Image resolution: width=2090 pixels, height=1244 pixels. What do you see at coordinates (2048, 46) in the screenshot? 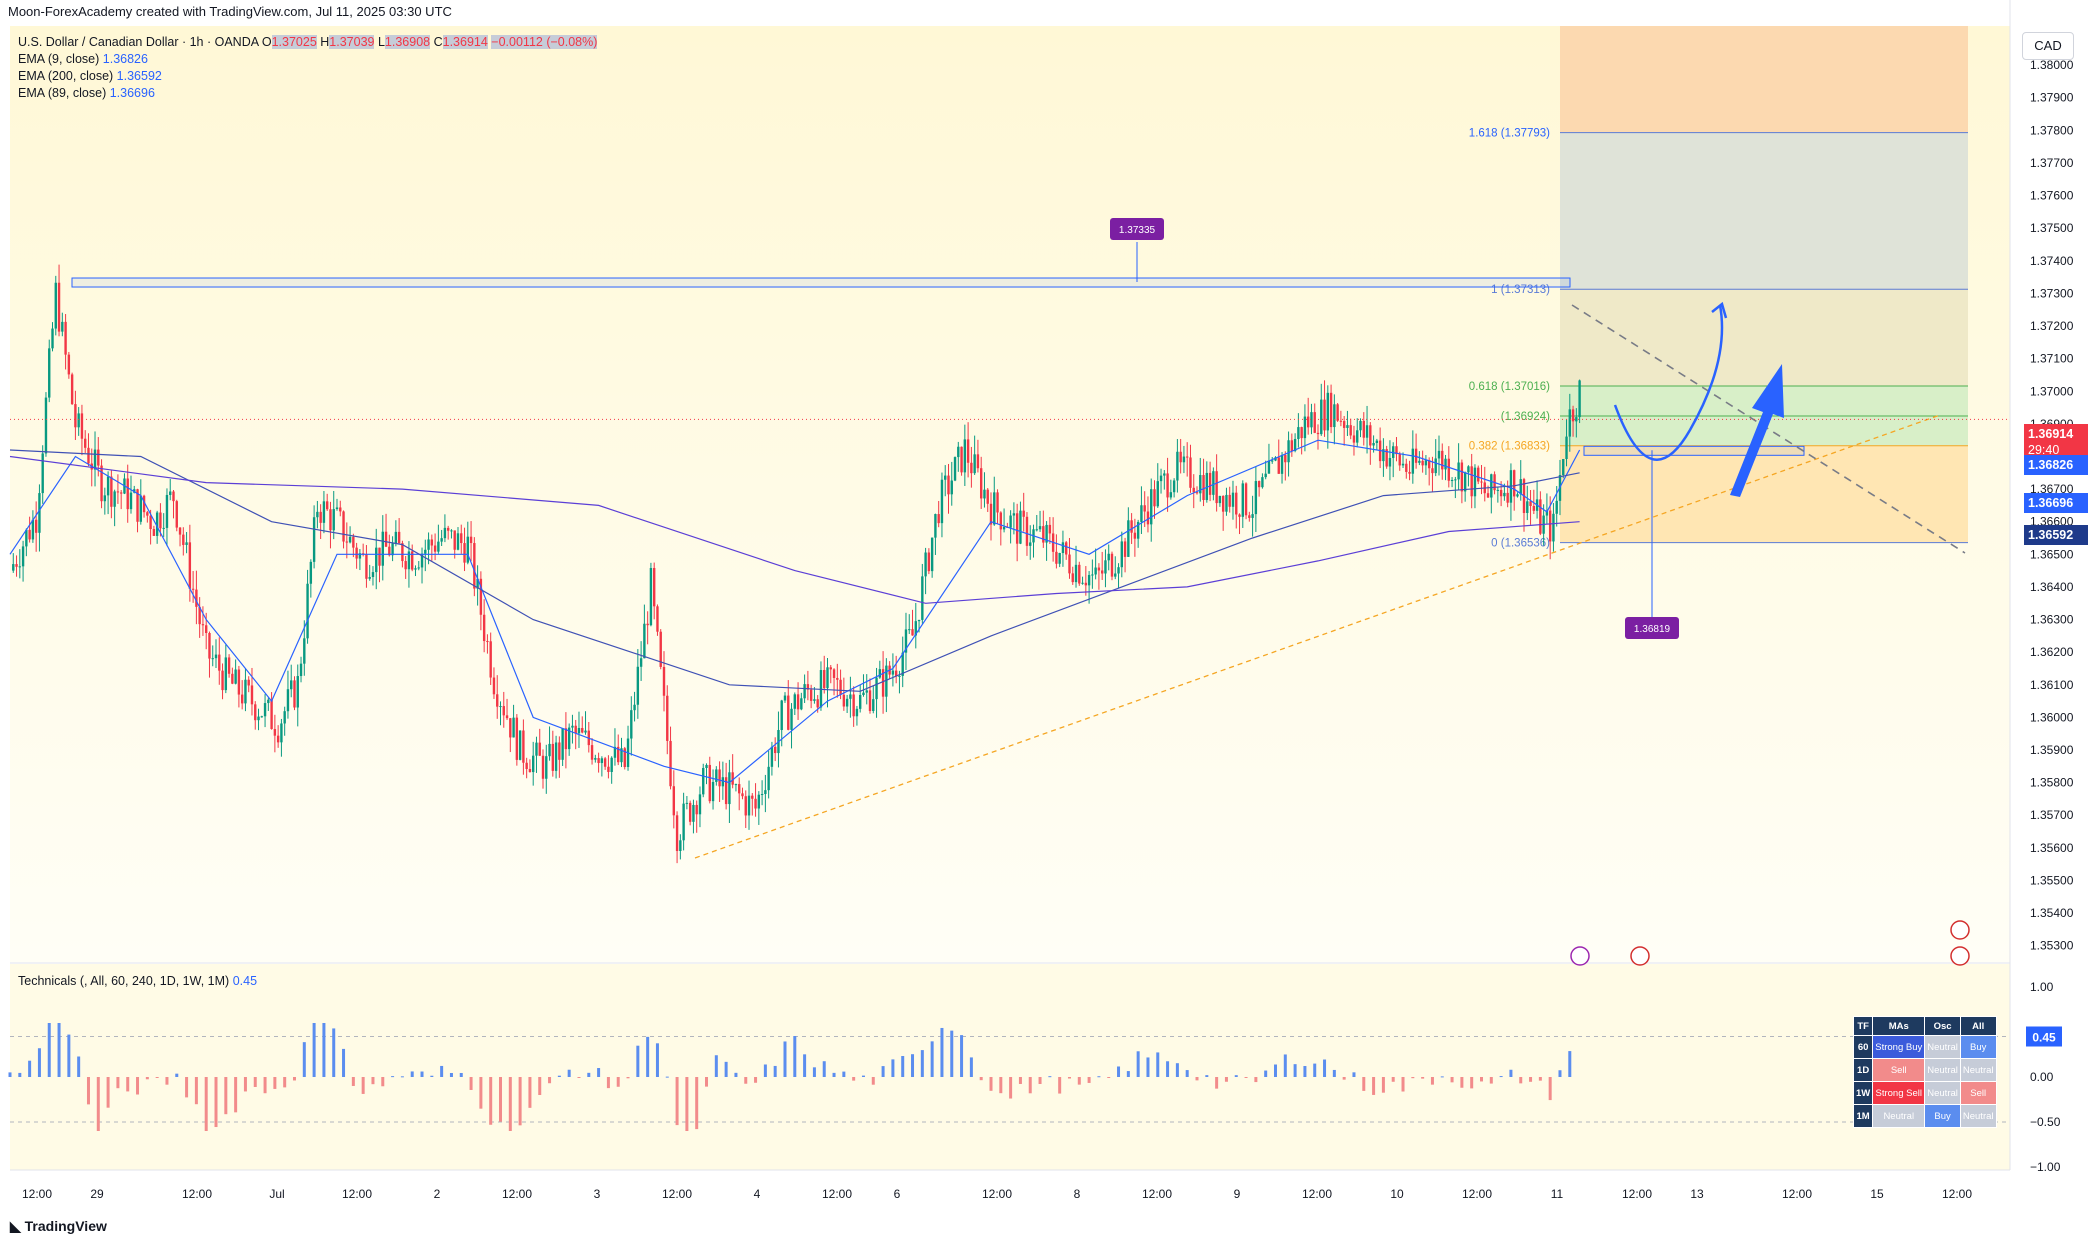
I see `currency-button: CAD` at bounding box center [2048, 46].